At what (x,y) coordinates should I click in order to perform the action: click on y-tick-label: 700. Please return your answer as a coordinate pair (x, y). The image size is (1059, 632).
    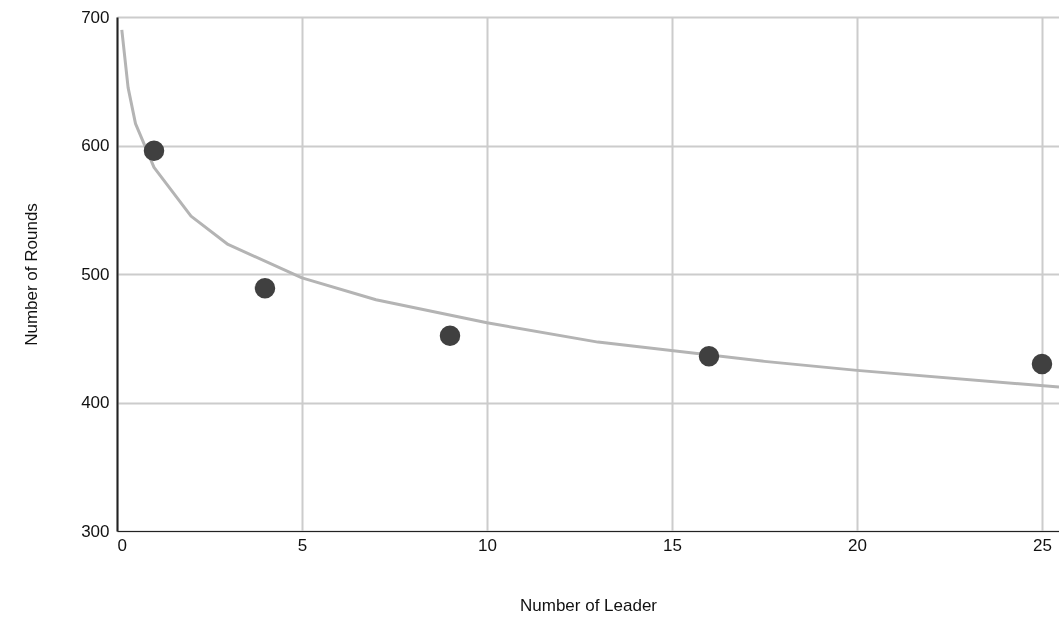
    Looking at the image, I should click on (95, 17).